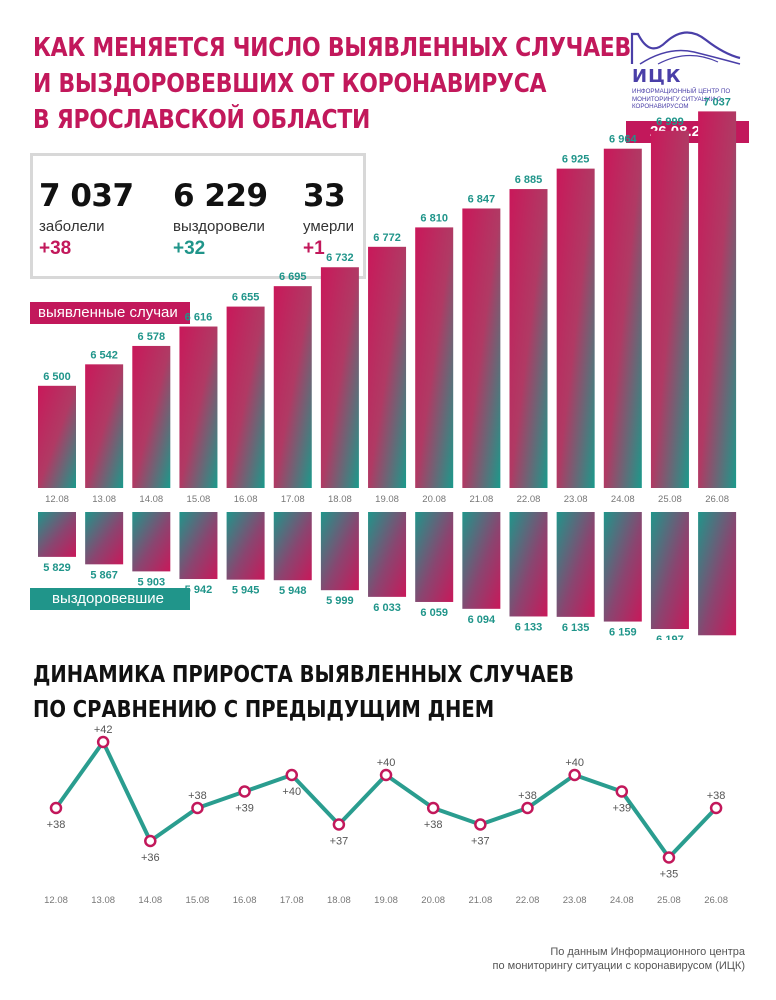 The height and width of the screenshot is (1000, 776). I want to click on growth-point-label: +35, so click(669, 875).